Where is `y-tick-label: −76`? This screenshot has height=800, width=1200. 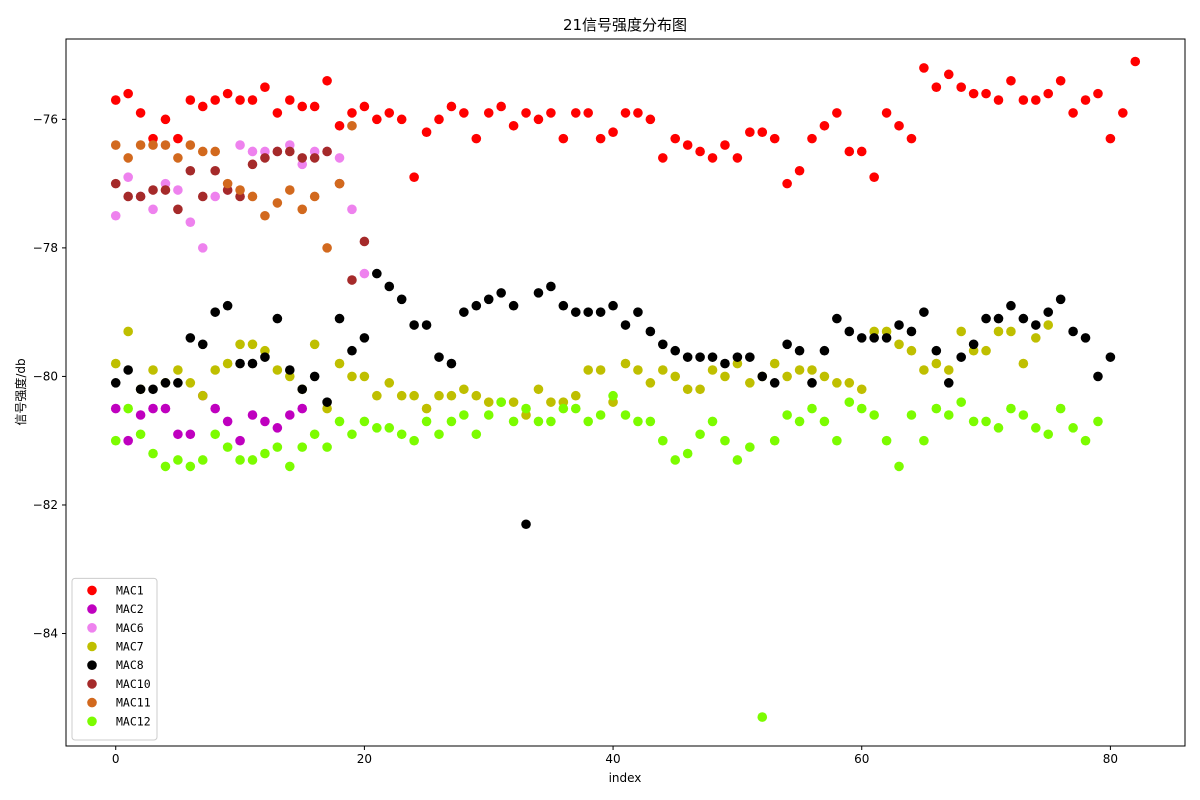
y-tick-label: −76 is located at coordinates (45, 119).